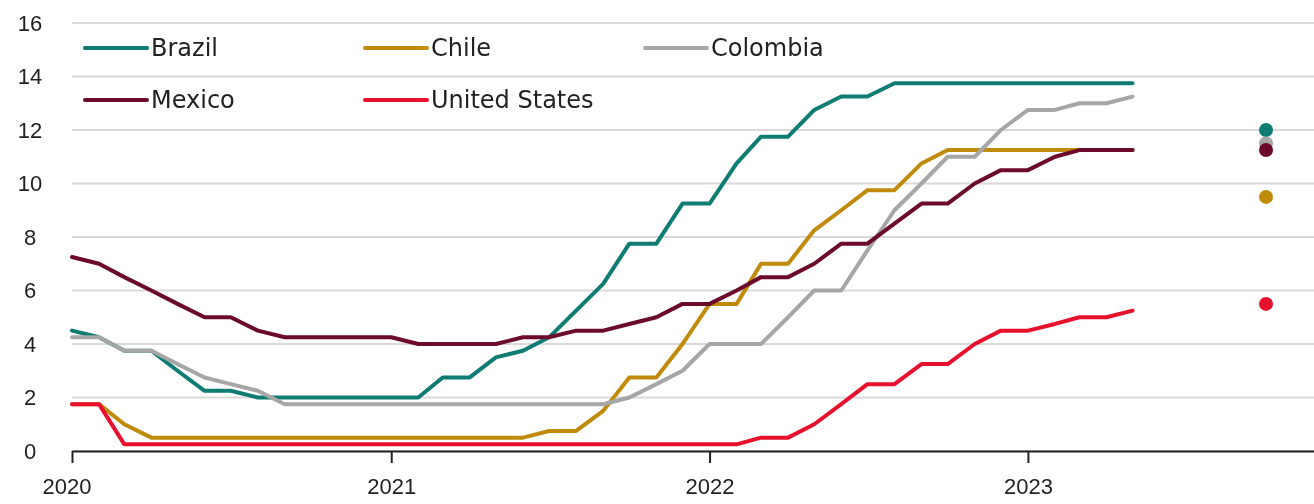 The image size is (1314, 504). Describe the element at coordinates (30, 23) in the screenshot. I see `y-tick-label: 16` at that location.